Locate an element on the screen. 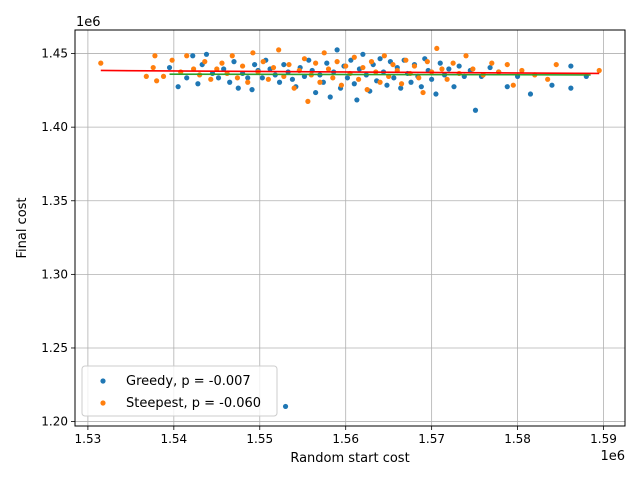  legend: Greedy, p = -0.007 Steepest, p = -0.060 is located at coordinates (179, 391).